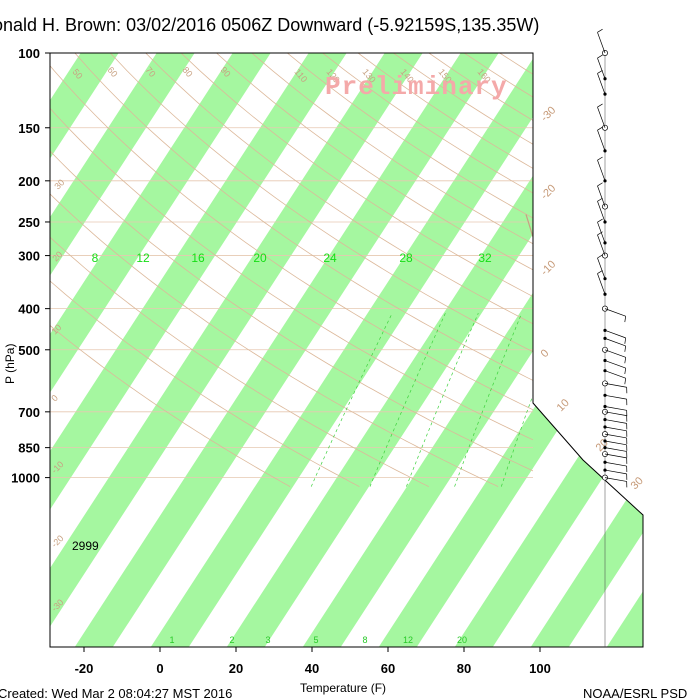 This screenshot has height=700, width=700. I want to click on preliminary-watermark: Preliminary, so click(416, 87).